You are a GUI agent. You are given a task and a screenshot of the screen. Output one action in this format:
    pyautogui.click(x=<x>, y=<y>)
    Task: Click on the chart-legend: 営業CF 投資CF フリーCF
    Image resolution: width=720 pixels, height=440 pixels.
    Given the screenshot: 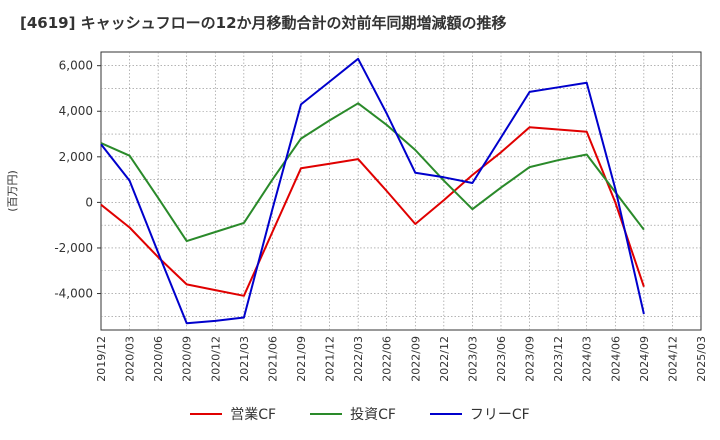 What is the action you would take?
    pyautogui.click(x=360, y=414)
    